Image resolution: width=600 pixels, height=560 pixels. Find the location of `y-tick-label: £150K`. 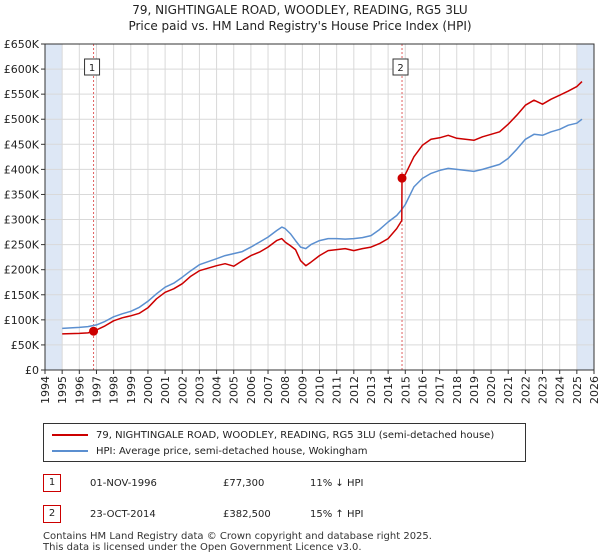

y-tick-label: £150K is located at coordinates (22, 295).